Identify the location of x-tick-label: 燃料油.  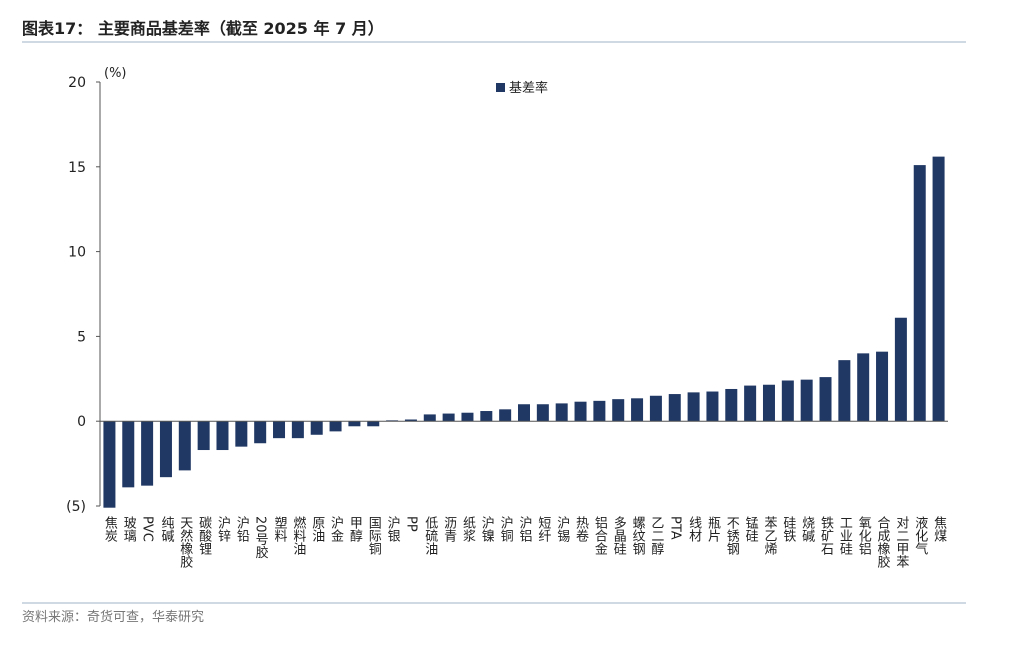
(298, 535).